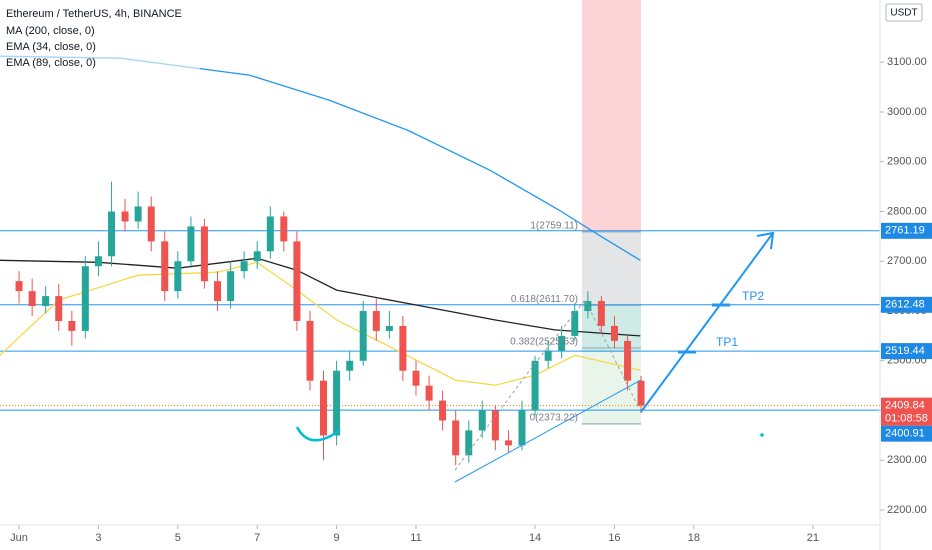 Image resolution: width=932 pixels, height=550 pixels. Describe the element at coordinates (19, 538) in the screenshot. I see `x-tick-label: Jun` at that location.